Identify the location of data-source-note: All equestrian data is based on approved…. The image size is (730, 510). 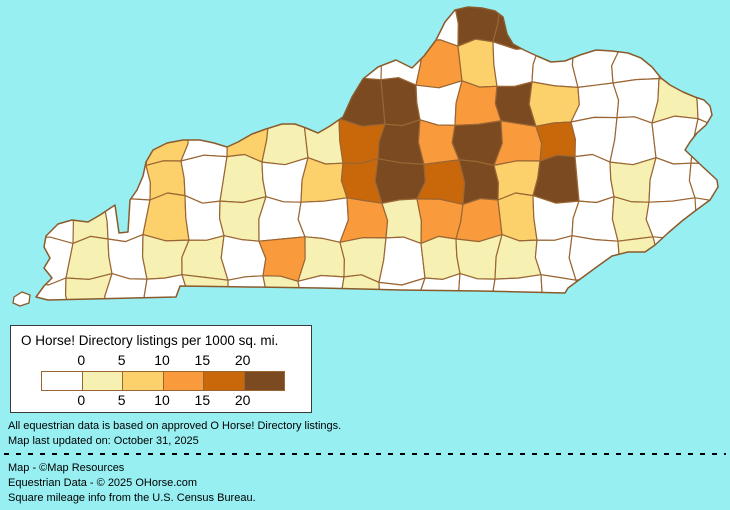
(175, 426).